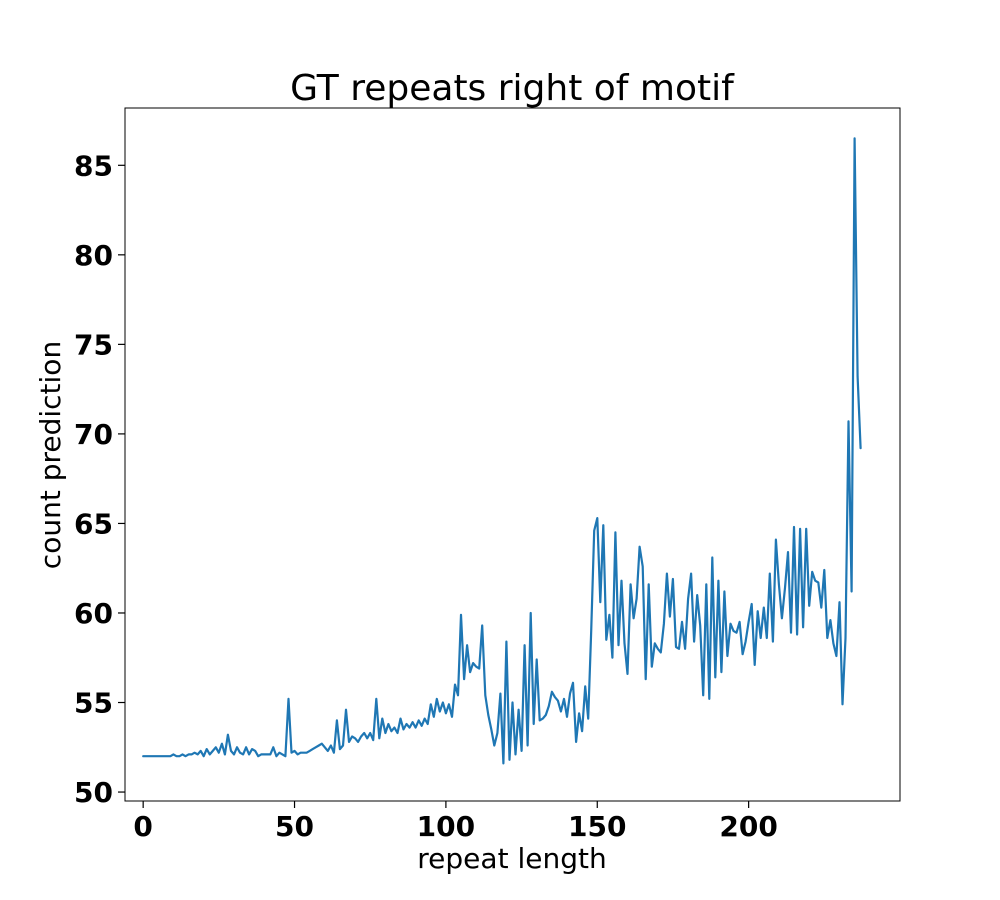 This screenshot has width=1000, height=900. Describe the element at coordinates (93, 165) in the screenshot. I see `y-tick-label: 85` at that location.